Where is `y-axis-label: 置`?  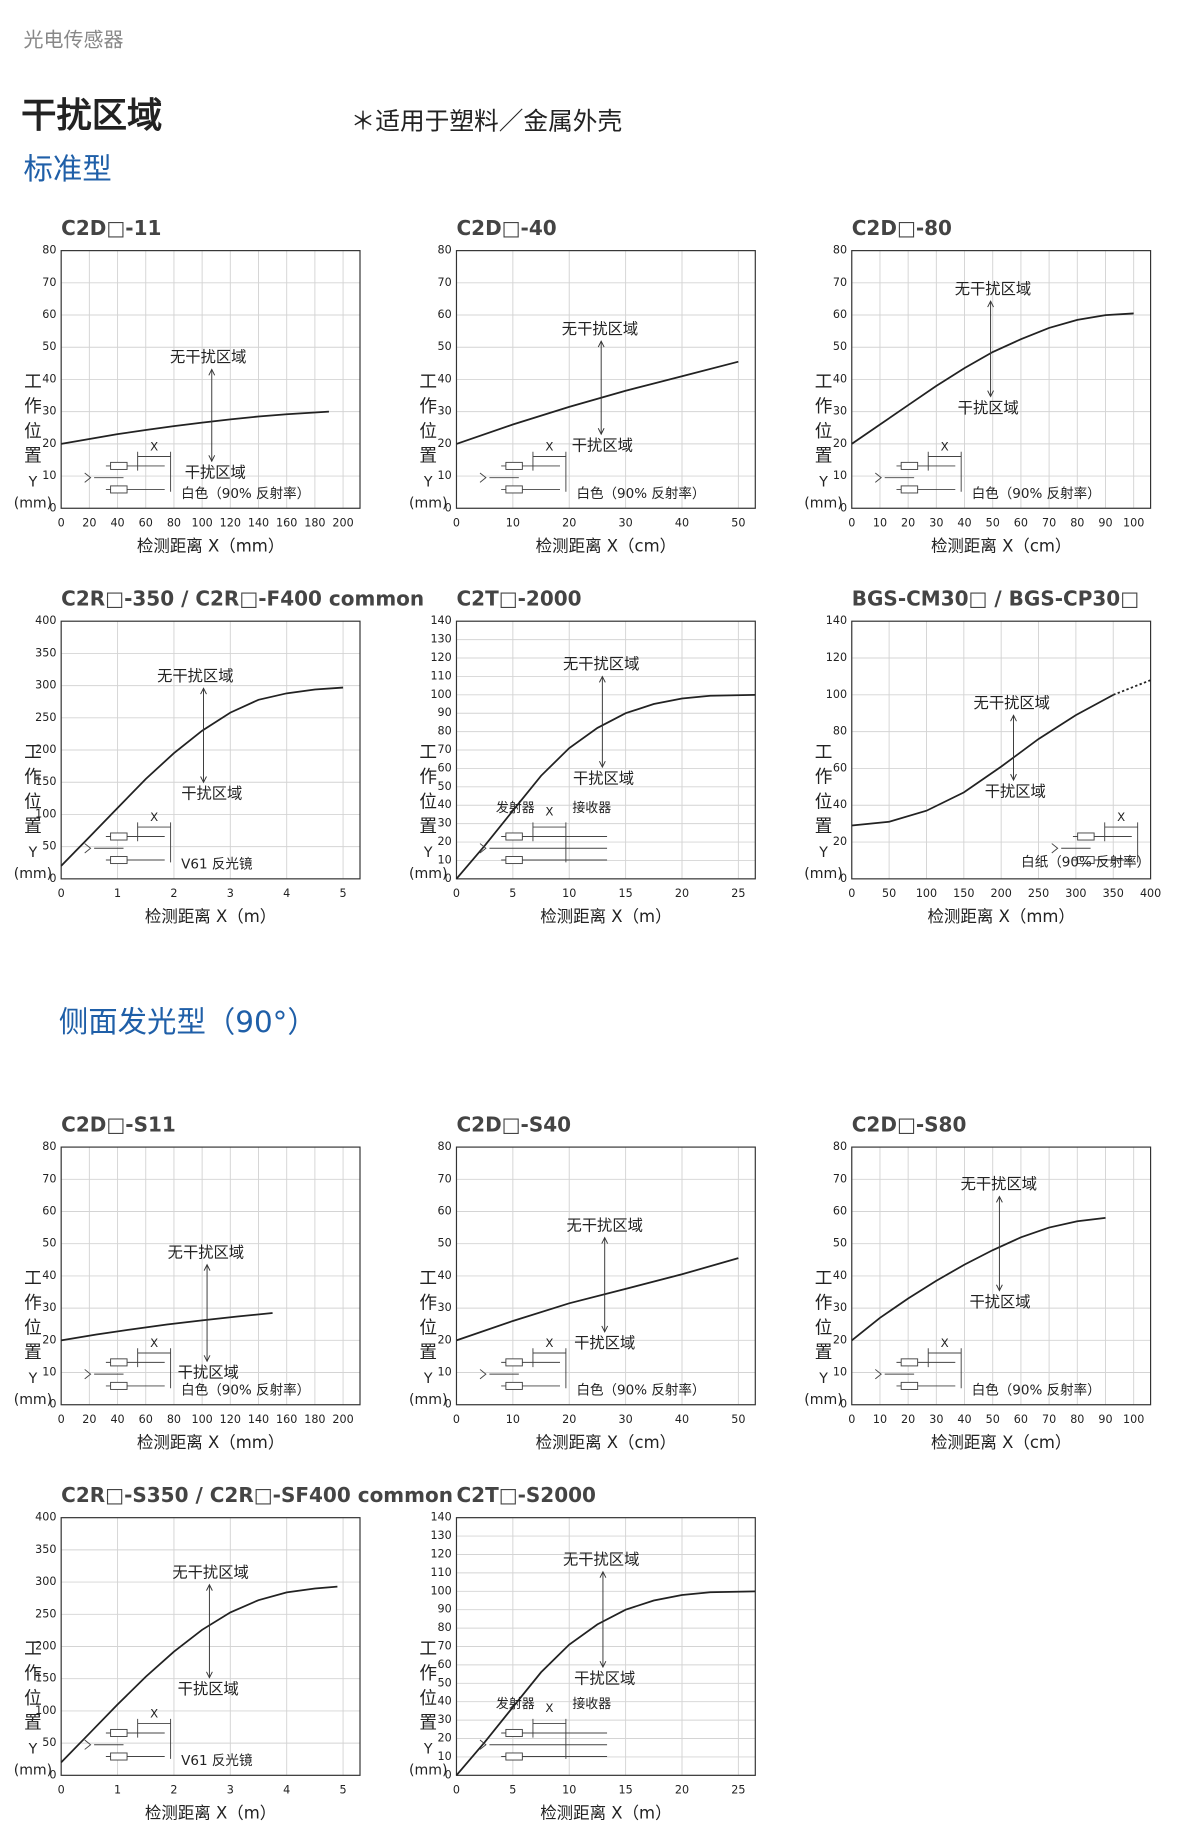 y-axis-label: 置 is located at coordinates (33, 1724).